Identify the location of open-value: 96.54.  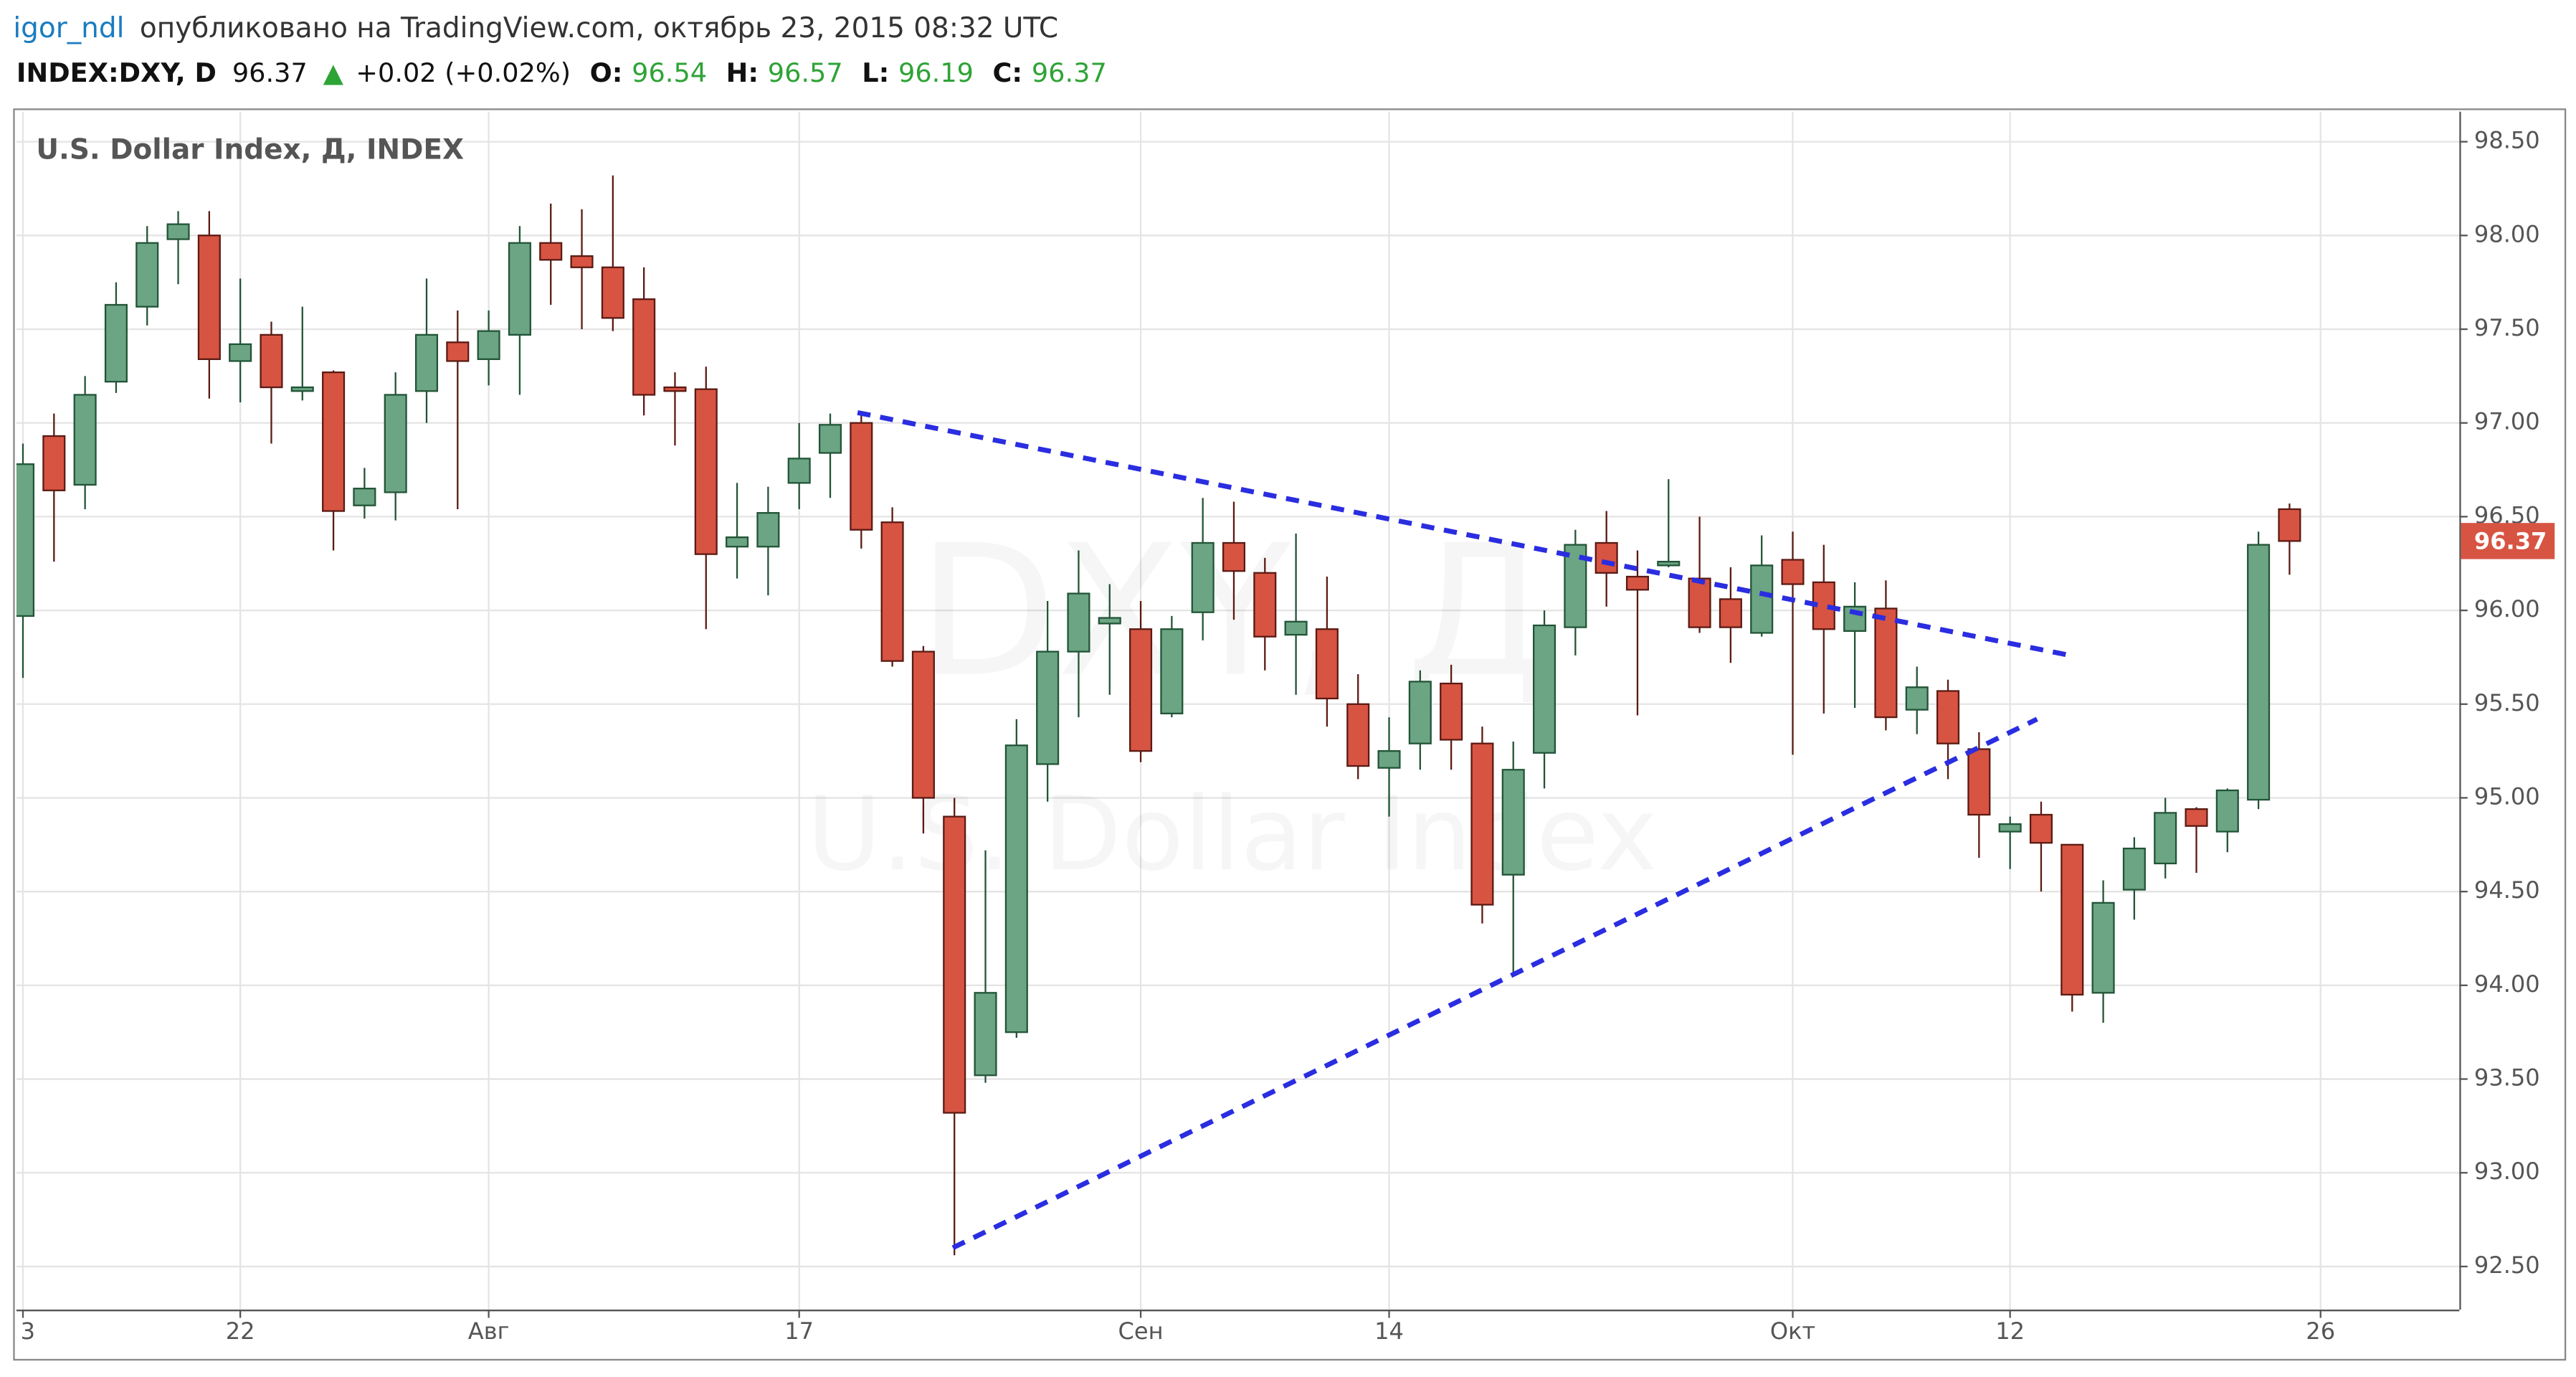
(669, 72).